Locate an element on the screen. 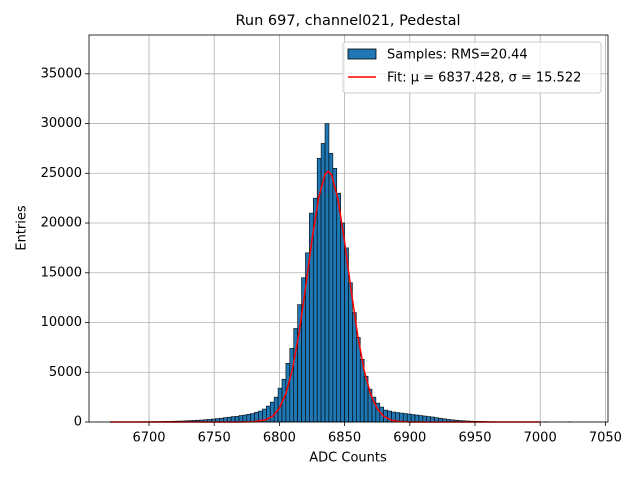 Image resolution: width=640 pixels, height=480 pixels. x-tick-label: 7000 is located at coordinates (540, 438).